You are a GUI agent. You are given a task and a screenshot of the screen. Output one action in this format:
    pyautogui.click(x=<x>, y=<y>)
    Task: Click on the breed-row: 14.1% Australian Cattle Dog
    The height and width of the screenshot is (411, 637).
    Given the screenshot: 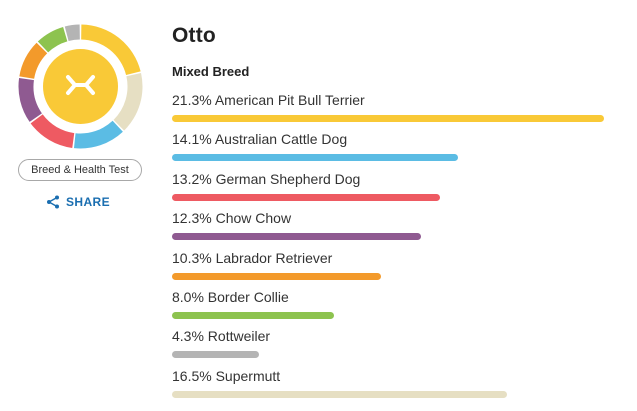 What is the action you would take?
    pyautogui.click(x=392, y=151)
    